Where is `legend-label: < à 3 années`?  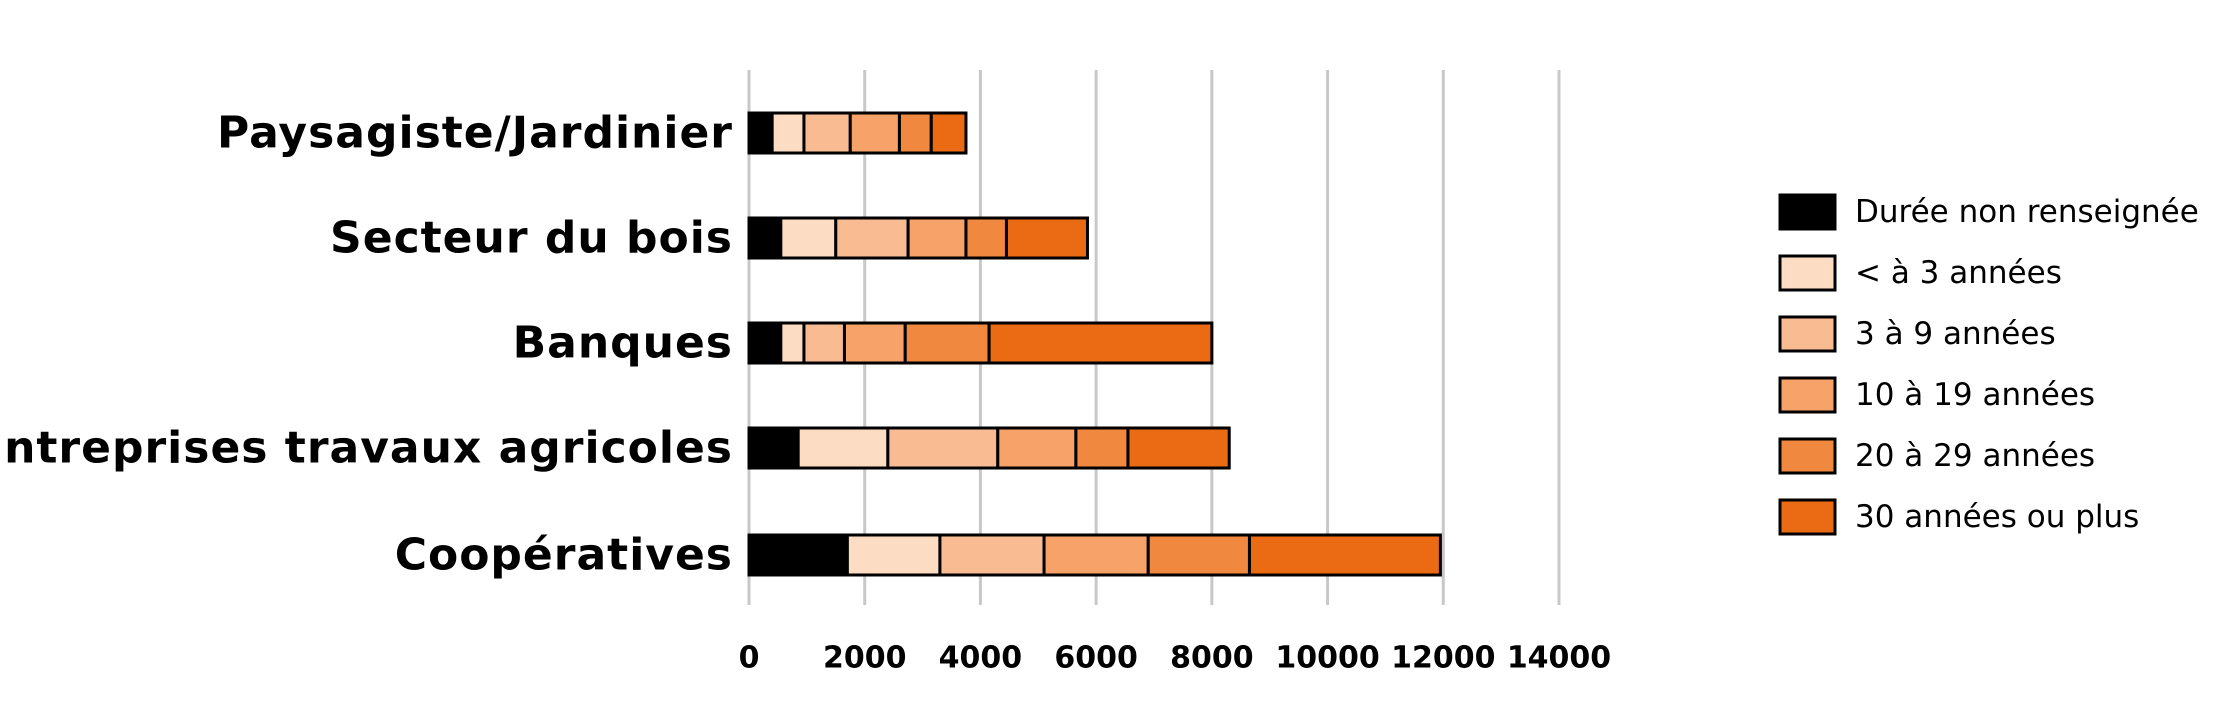
legend-label: < à 3 années is located at coordinates (1958, 273).